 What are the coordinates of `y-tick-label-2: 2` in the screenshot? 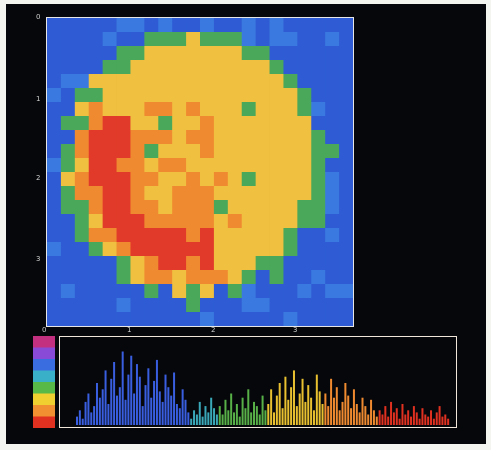 It's located at (38, 178).